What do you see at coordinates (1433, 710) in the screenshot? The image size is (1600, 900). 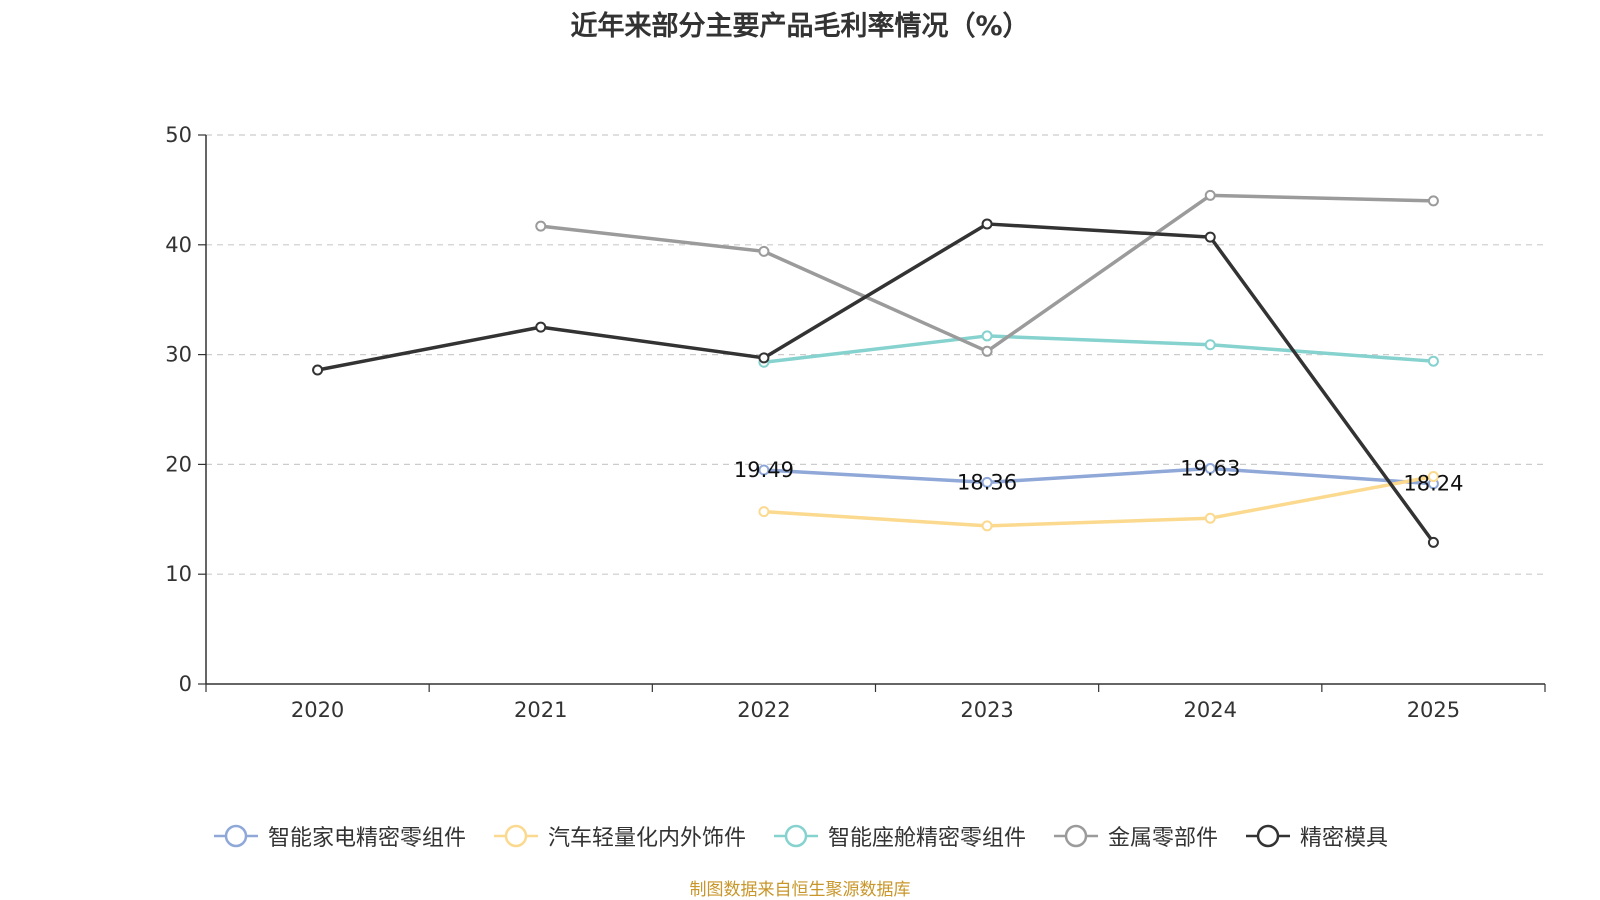 I see `x-tick-label-2025: 2025` at bounding box center [1433, 710].